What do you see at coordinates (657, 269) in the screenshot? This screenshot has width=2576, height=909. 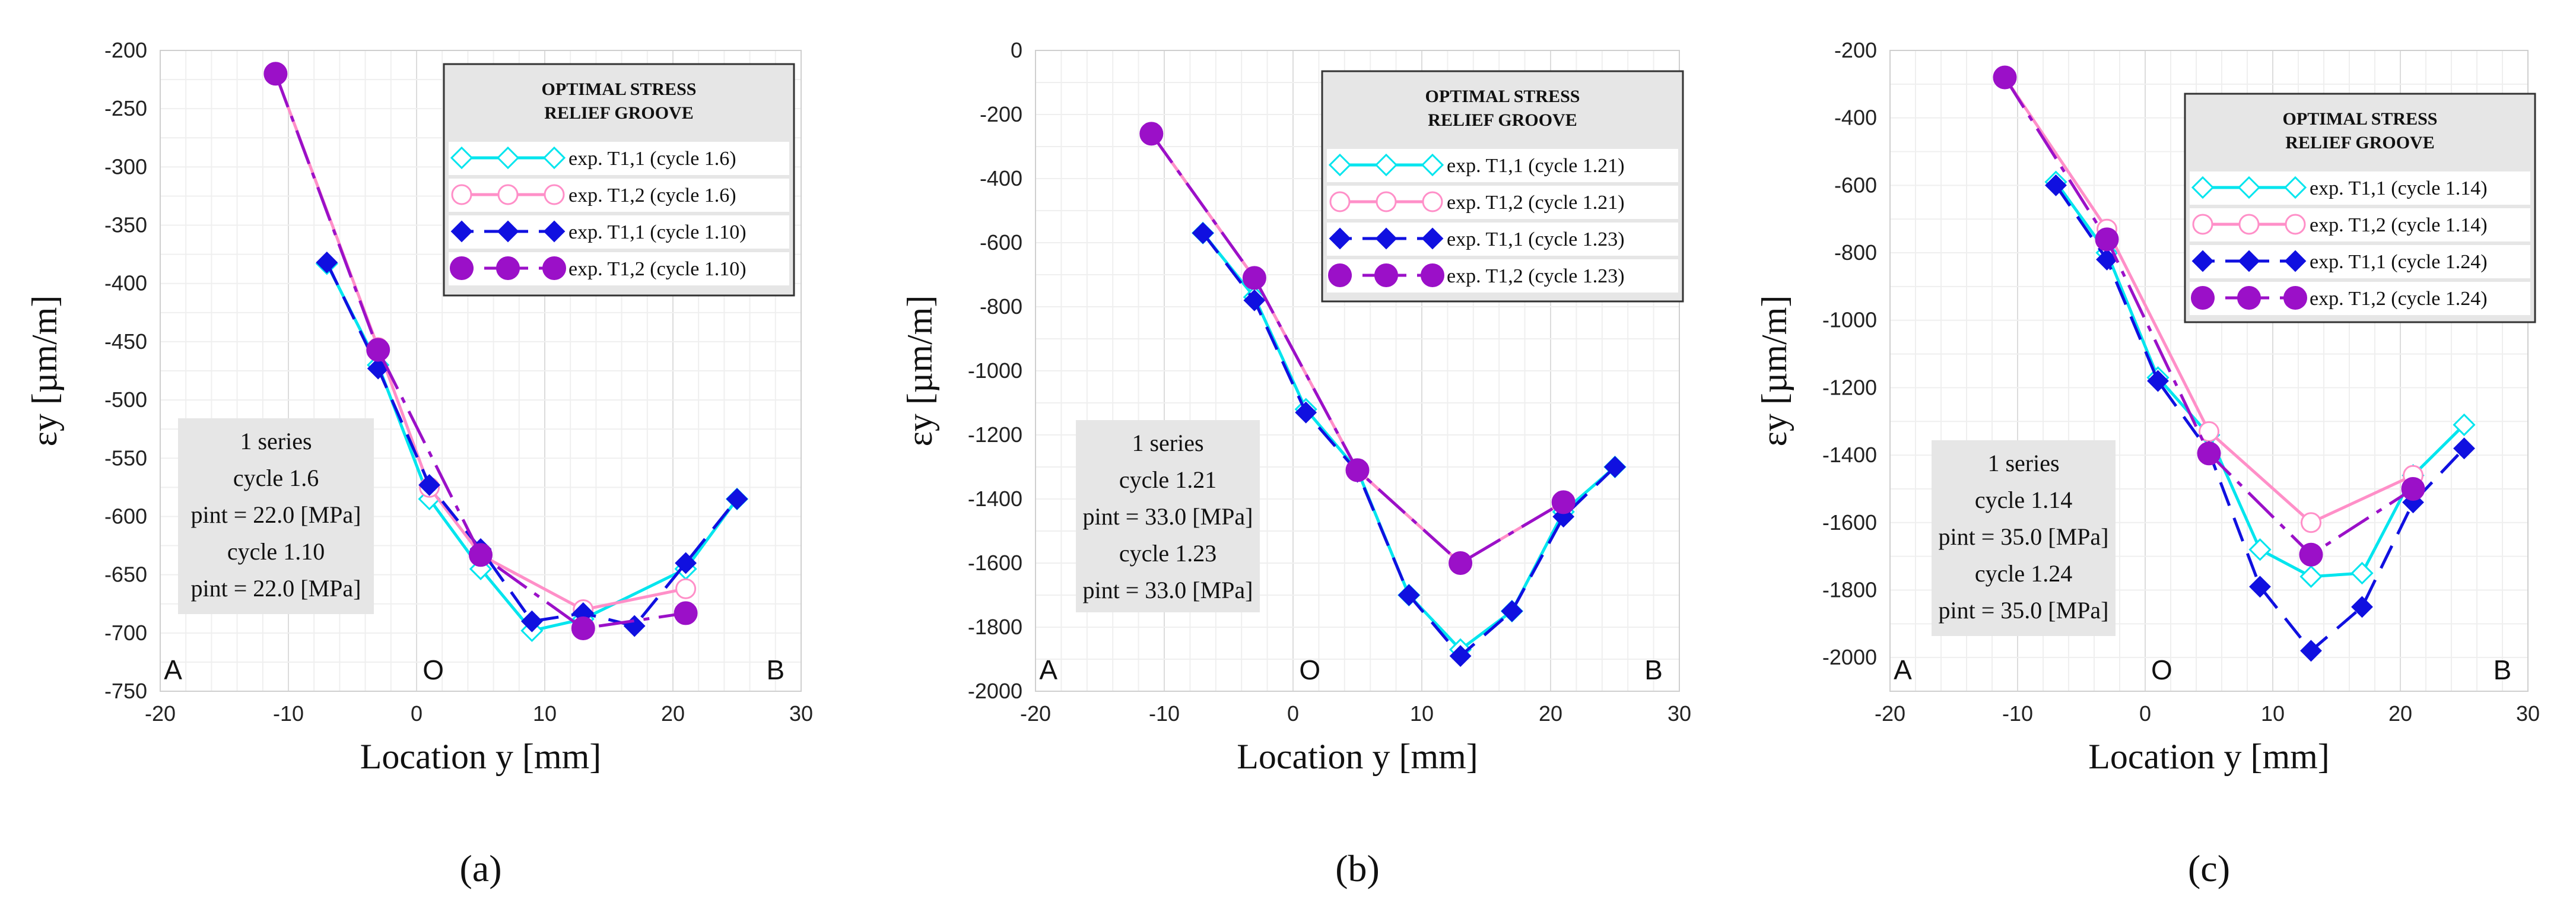 I see `legend-entry: exp. T1,2 (cycle 1.10)` at bounding box center [657, 269].